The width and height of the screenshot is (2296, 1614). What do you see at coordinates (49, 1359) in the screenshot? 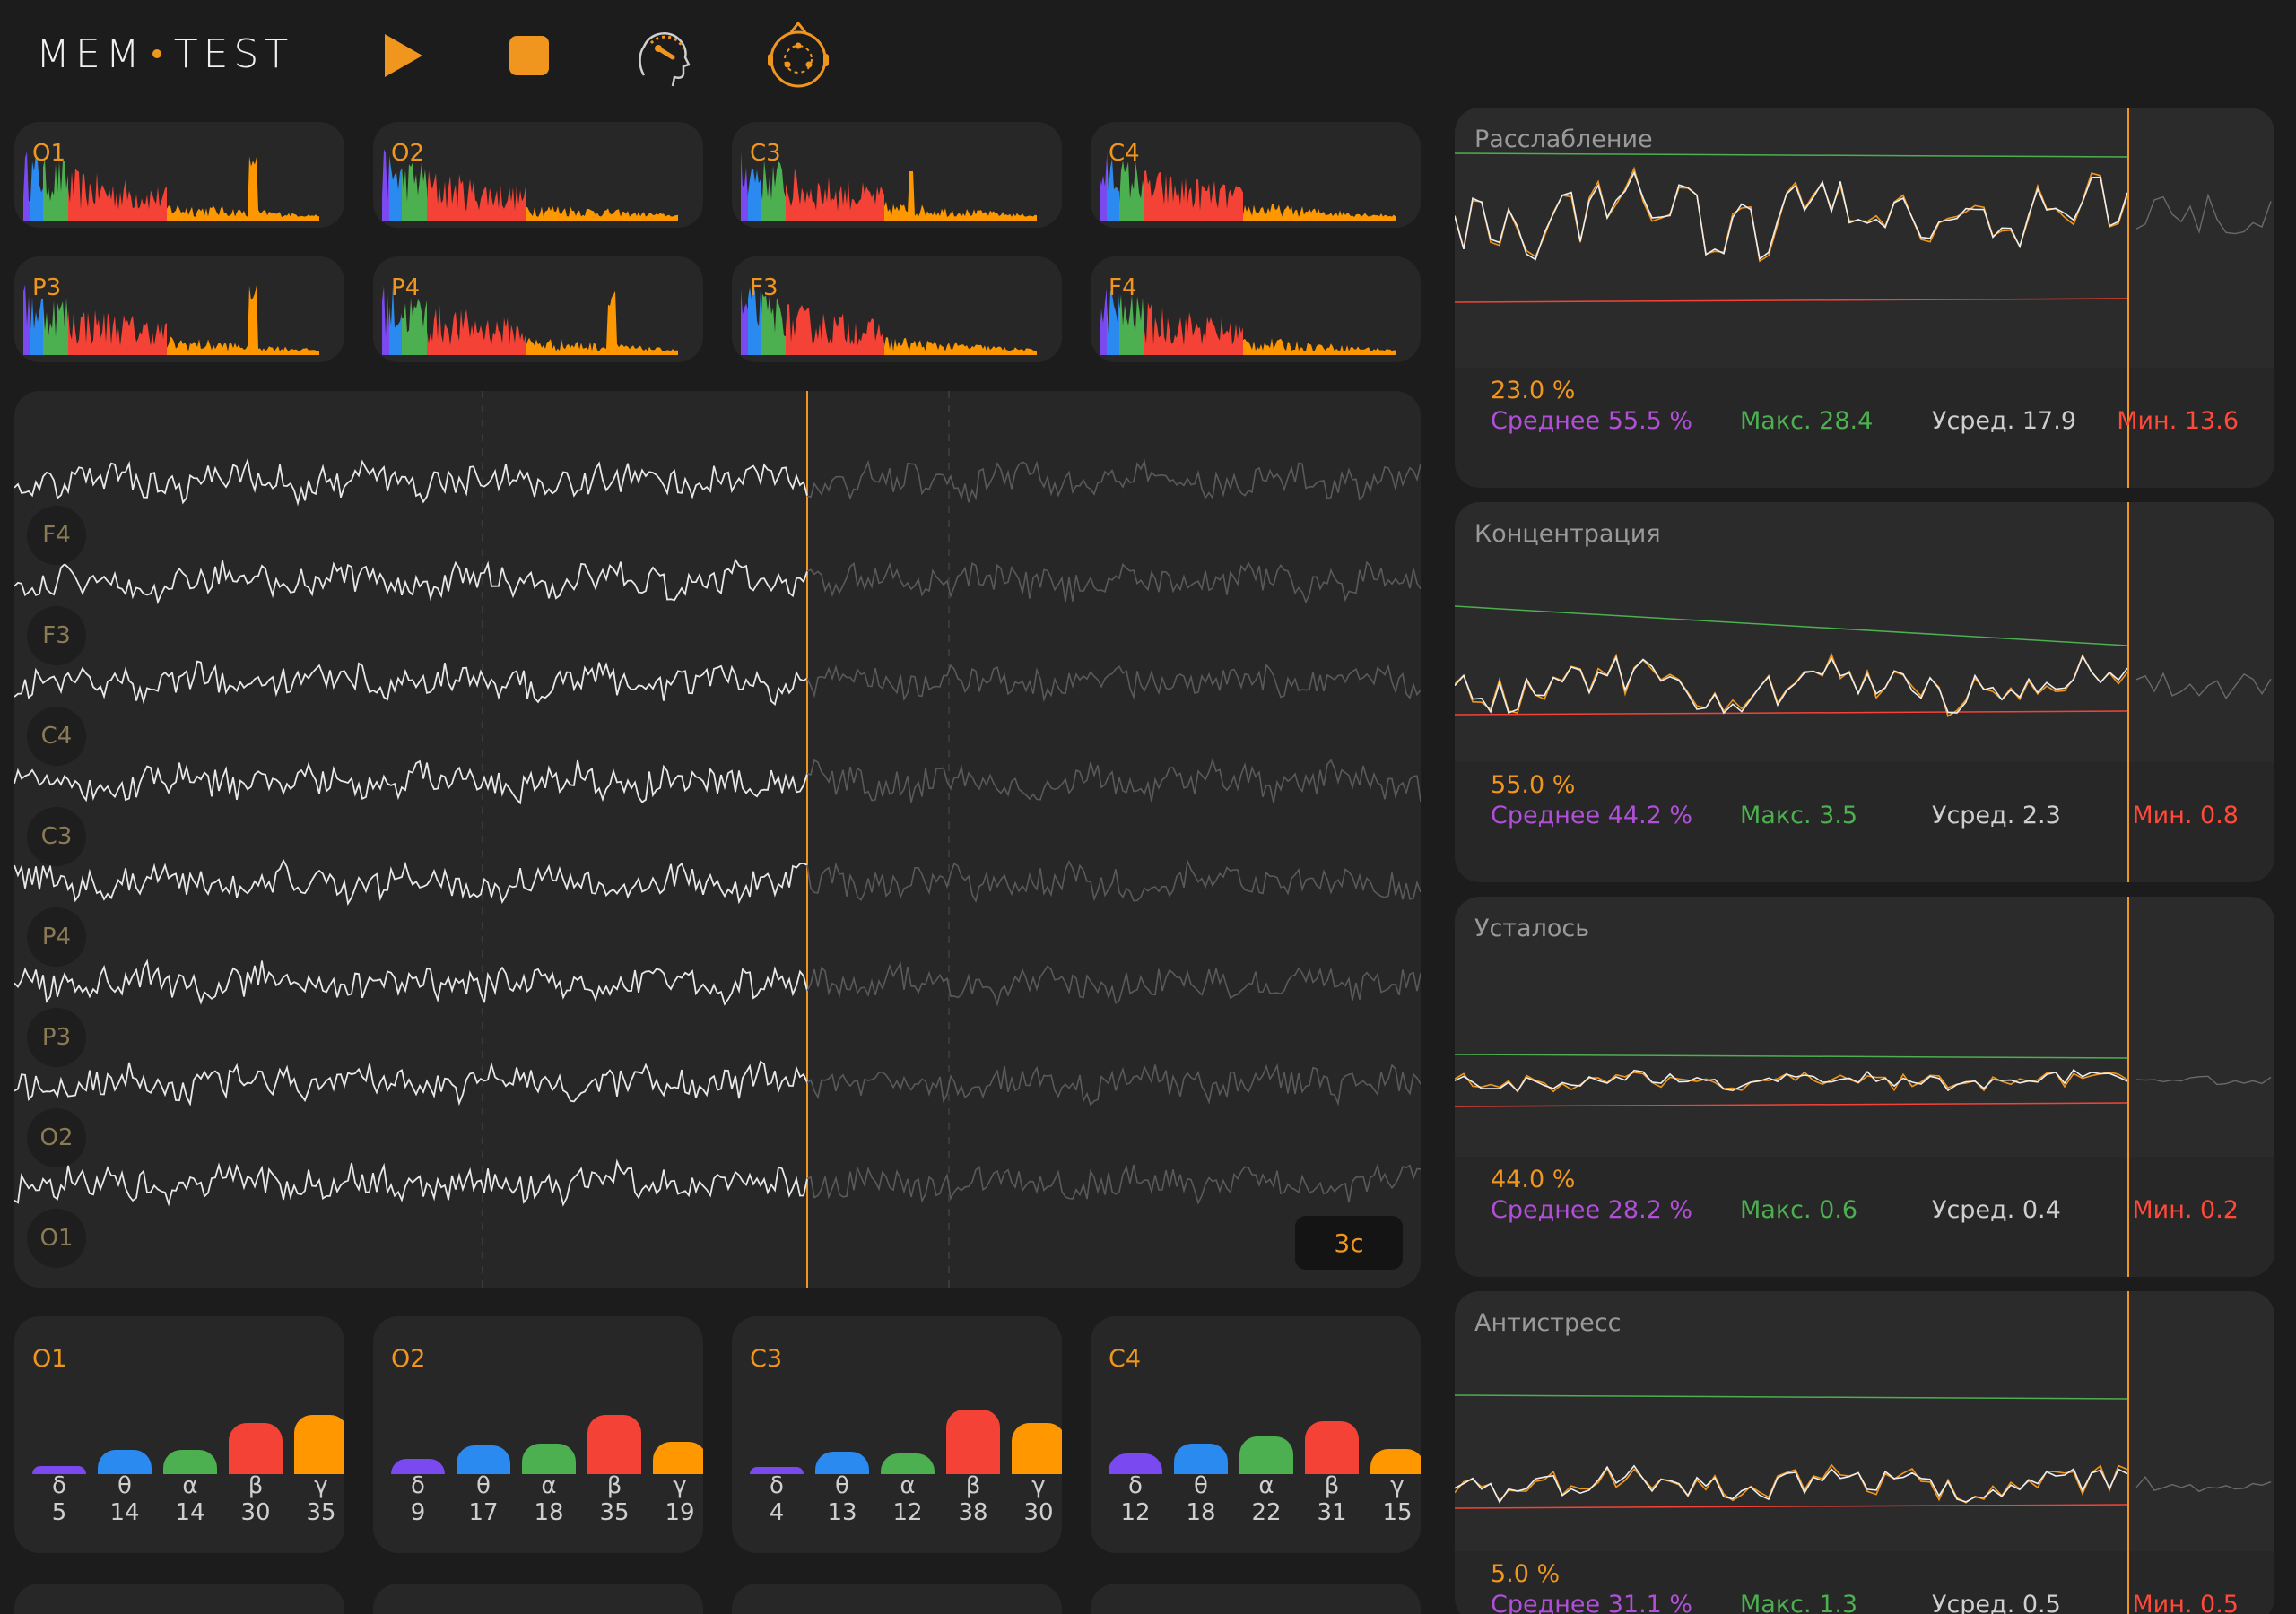
I see `band-channel-label: O1` at bounding box center [49, 1359].